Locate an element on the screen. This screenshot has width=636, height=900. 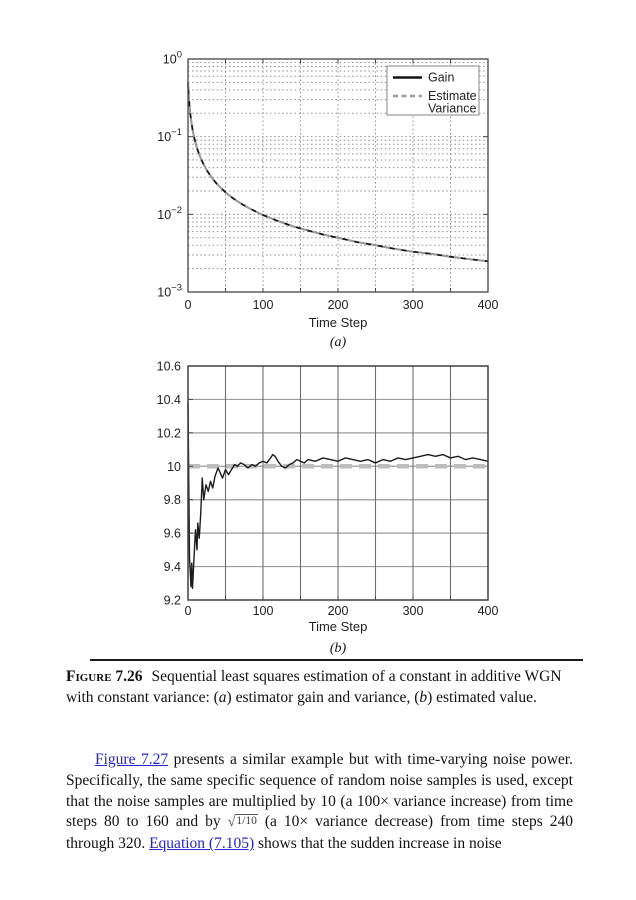
sqrt-expression: √1/10 is located at coordinates (243, 821).